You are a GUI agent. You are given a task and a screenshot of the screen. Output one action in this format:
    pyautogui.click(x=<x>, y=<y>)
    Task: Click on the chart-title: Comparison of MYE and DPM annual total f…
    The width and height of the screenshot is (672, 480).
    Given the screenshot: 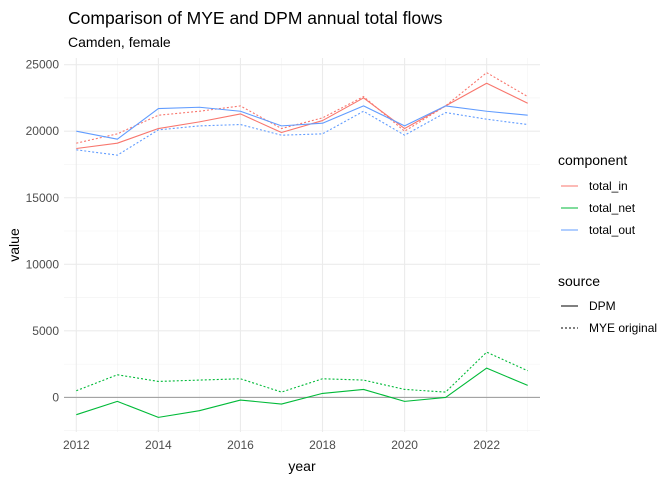 What is the action you would take?
    pyautogui.click(x=255, y=18)
    